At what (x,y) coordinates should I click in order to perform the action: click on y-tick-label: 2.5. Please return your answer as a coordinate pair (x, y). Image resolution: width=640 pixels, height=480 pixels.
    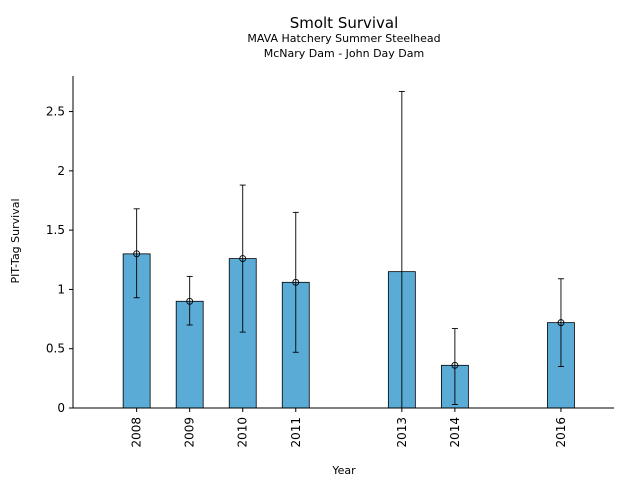
    Looking at the image, I should click on (55, 112).